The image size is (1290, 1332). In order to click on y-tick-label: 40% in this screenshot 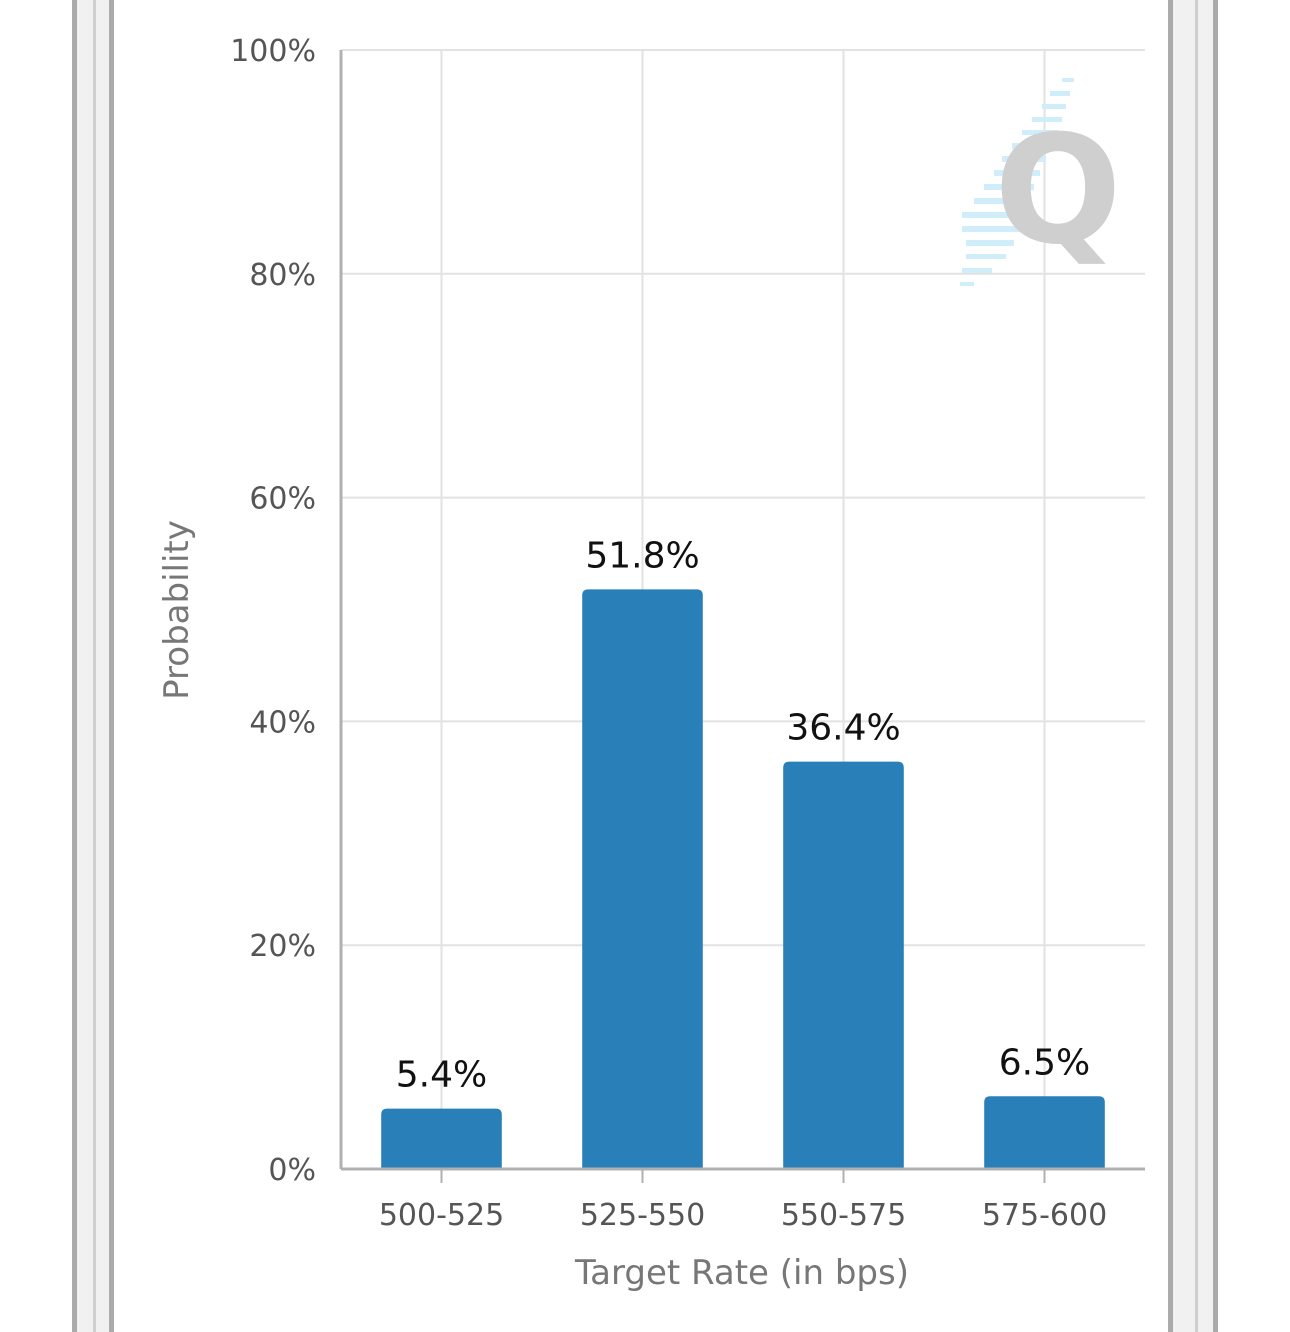, I will do `click(282, 722)`.